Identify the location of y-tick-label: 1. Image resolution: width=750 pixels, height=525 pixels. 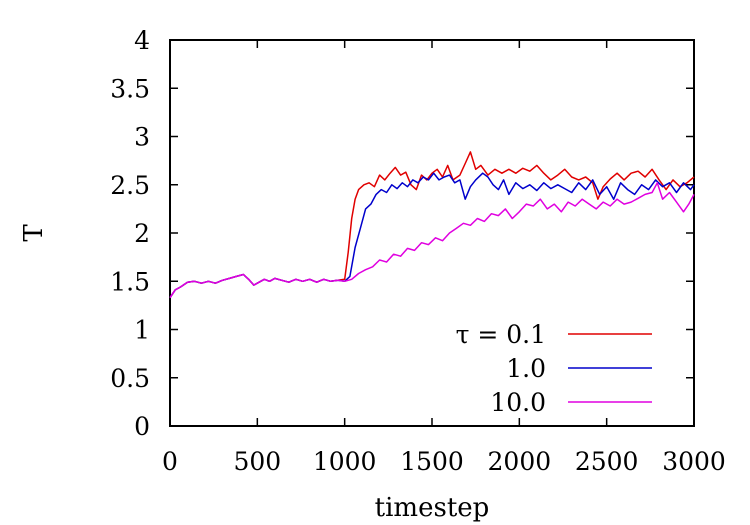
(142, 330).